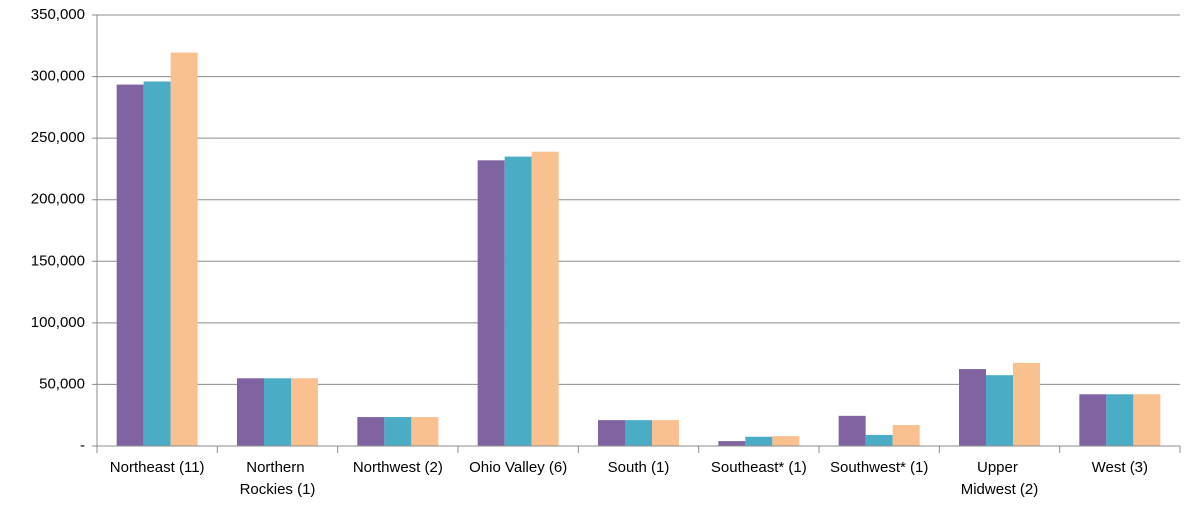  What do you see at coordinates (157, 467) in the screenshot?
I see `x-tick-label: Northeast (11)` at bounding box center [157, 467].